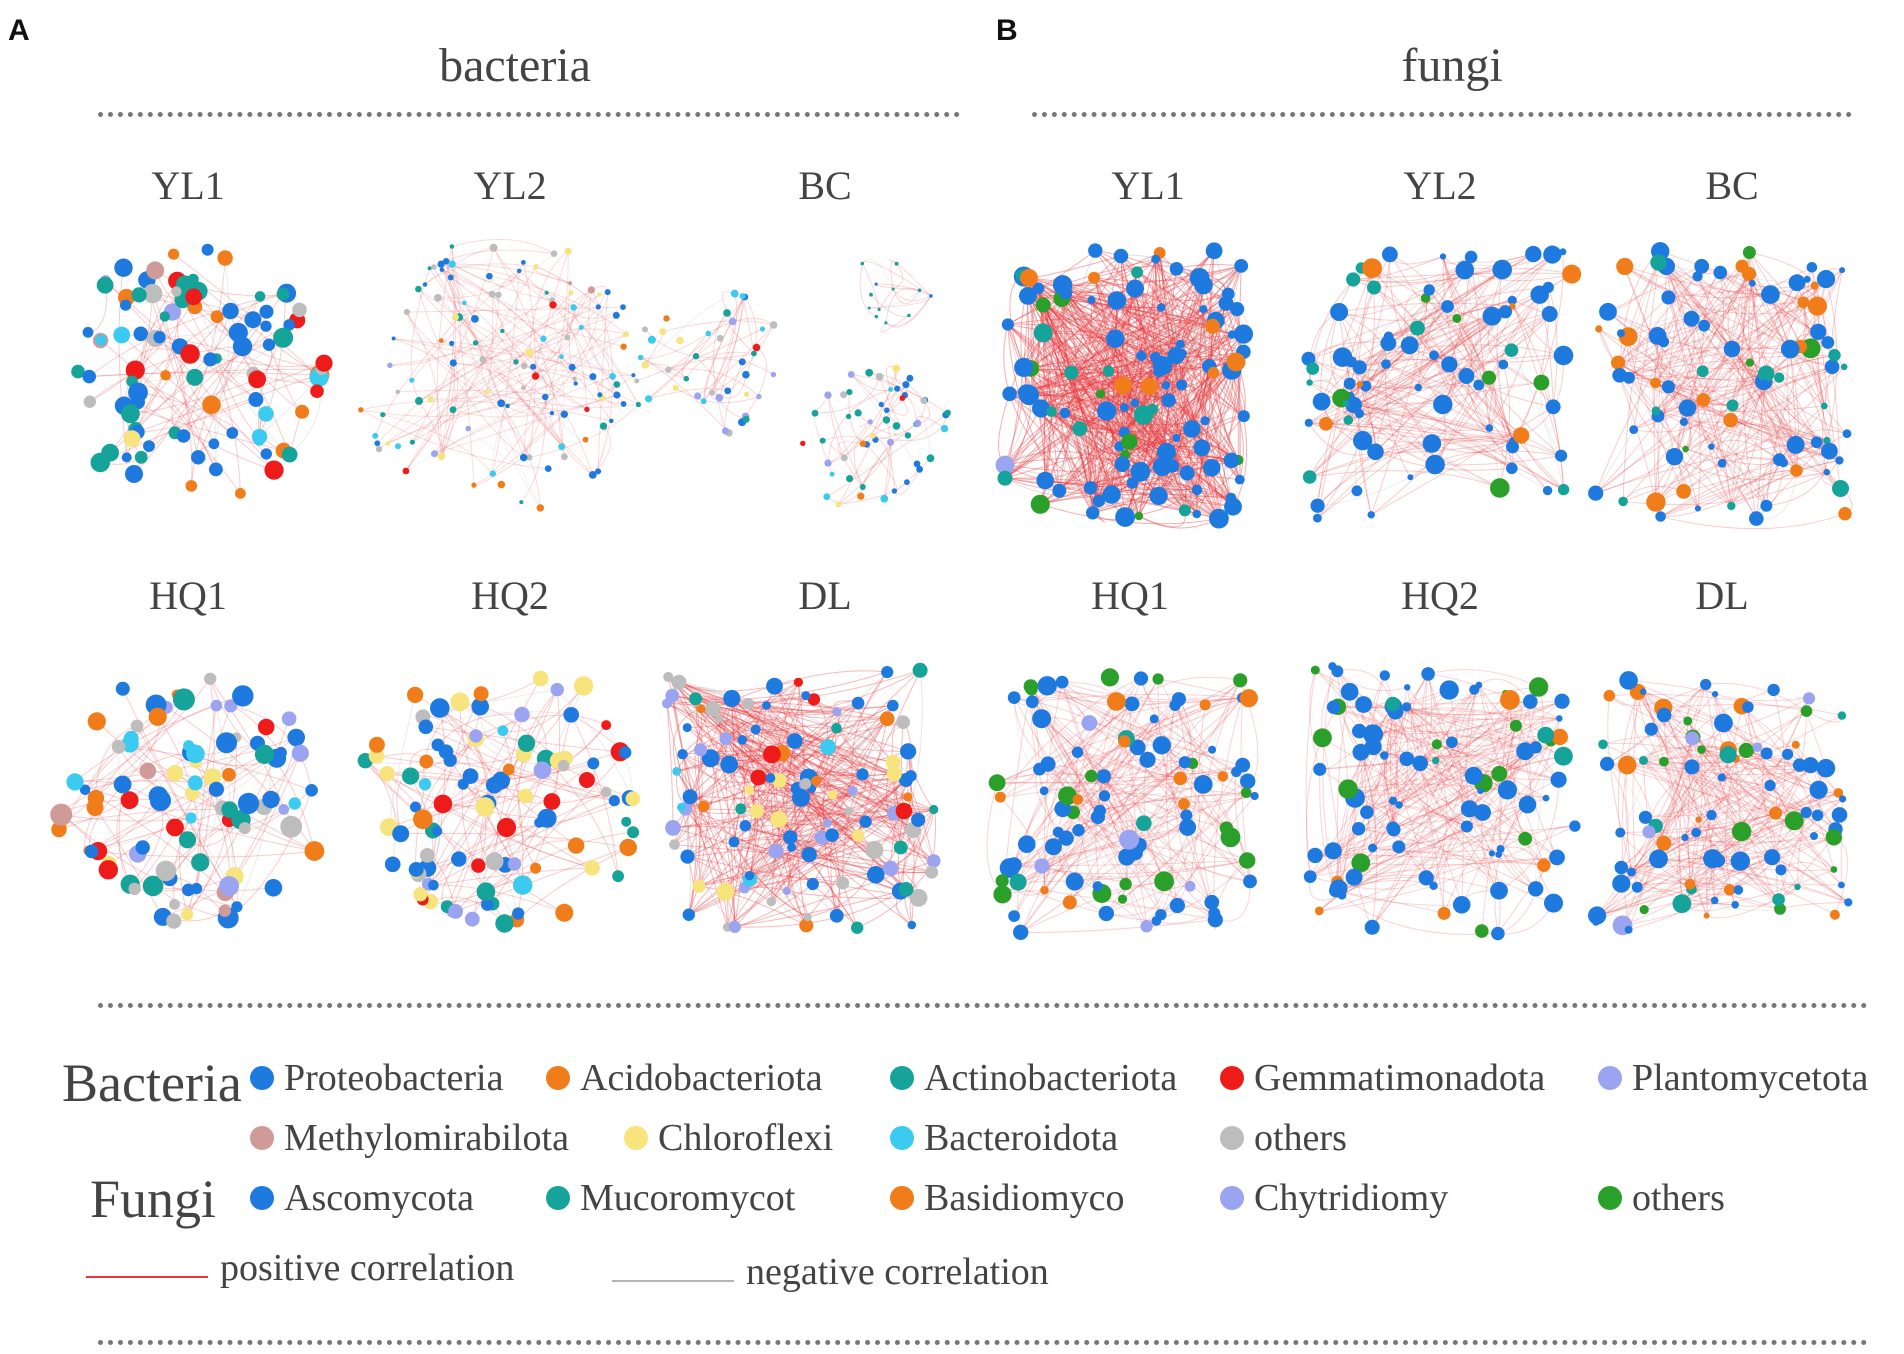 Image resolution: width=1904 pixels, height=1354 pixels. I want to click on legend-item-gemmatimonadota: Gemmatimonadota, so click(1382, 1078).